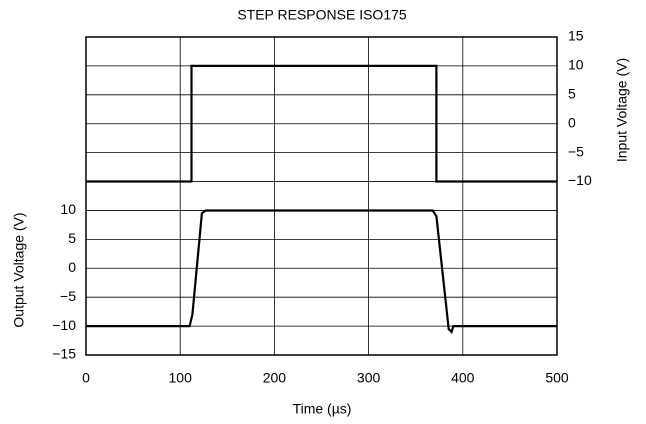 Image resolution: width=646 pixels, height=424 pixels. What do you see at coordinates (19, 269) in the screenshot?
I see `y-axis-label: Output Voltage (V)` at bounding box center [19, 269].